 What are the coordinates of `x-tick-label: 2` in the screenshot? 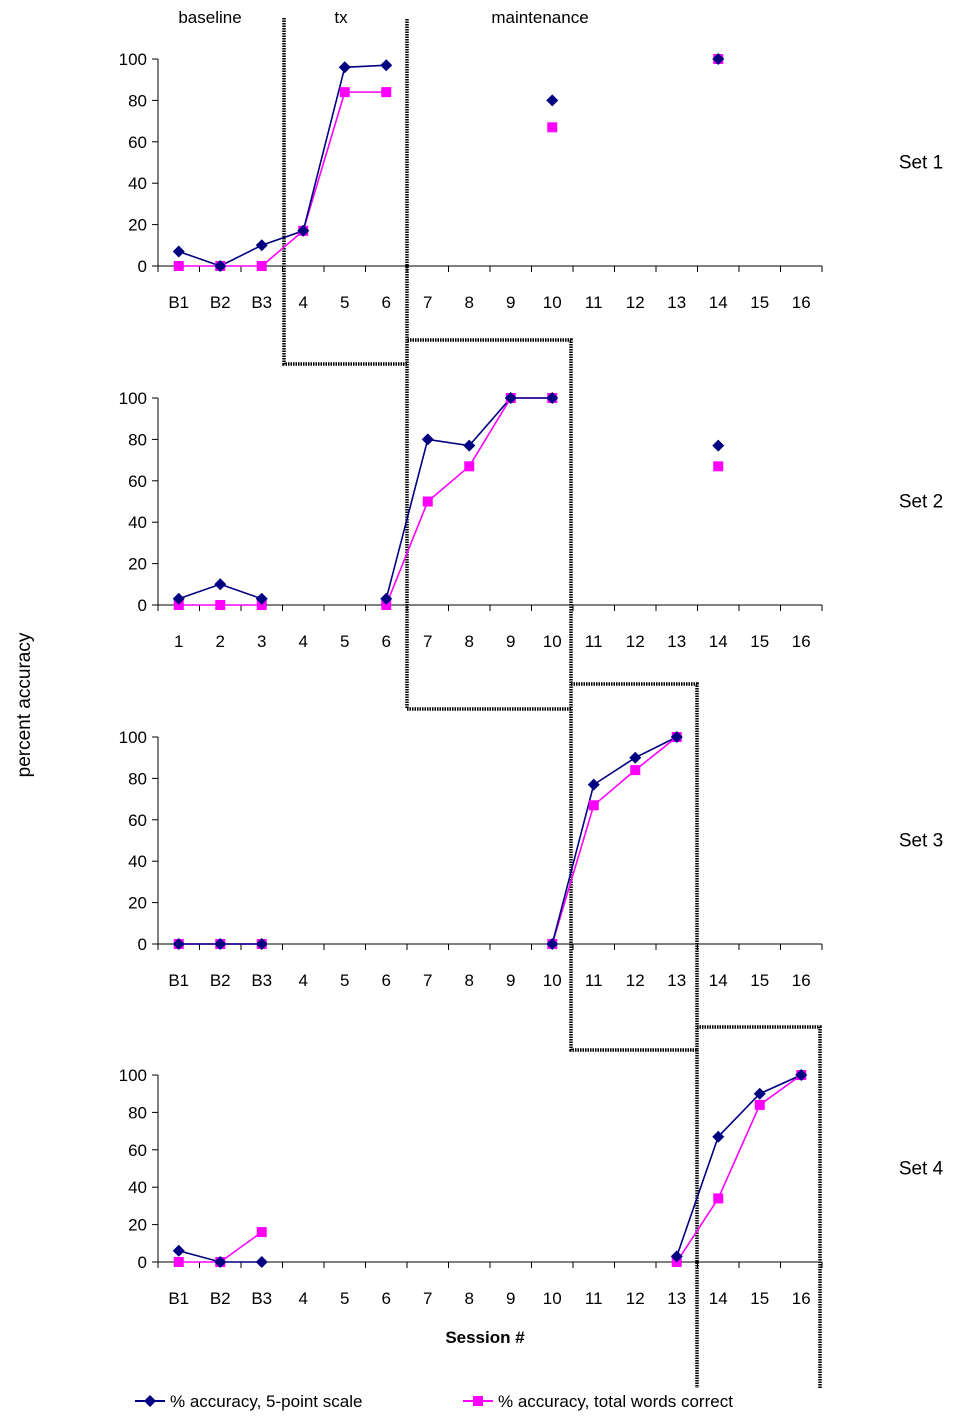 It's located at (220, 641).